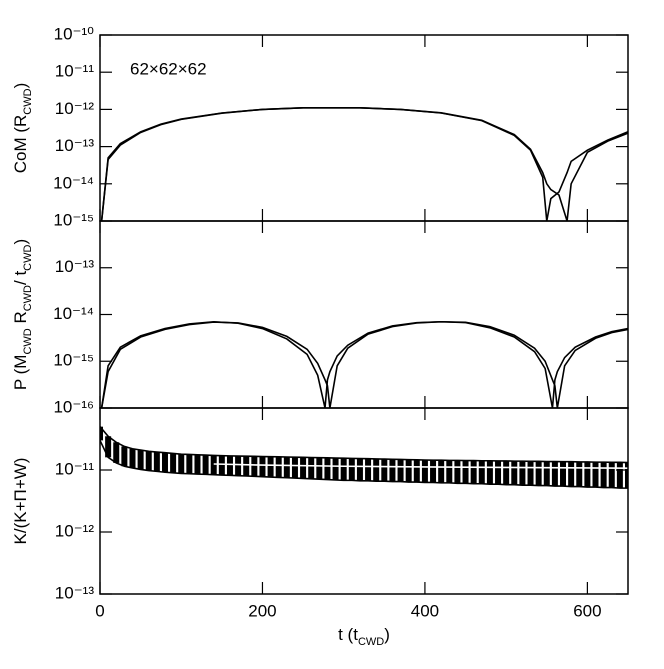 The width and height of the screenshot is (664, 669). I want to click on y-axis-label: CoM (RCWD), so click(22, 128).